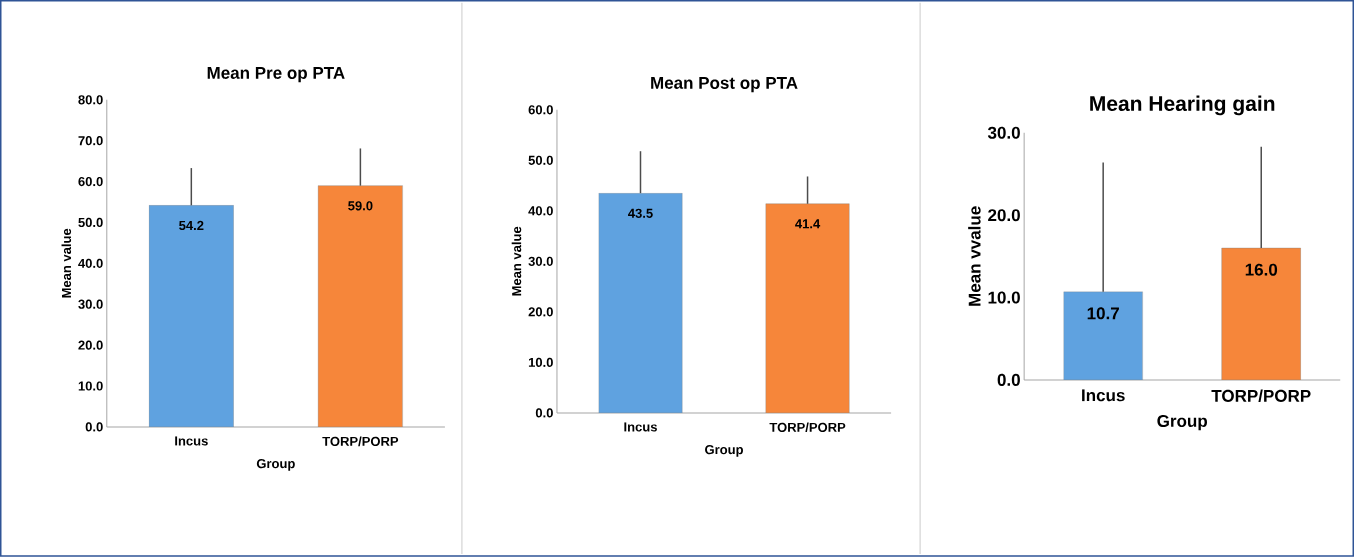 The image size is (1354, 557). Describe the element at coordinates (1103, 313) in the screenshot. I see `data-label: 10.7` at that location.